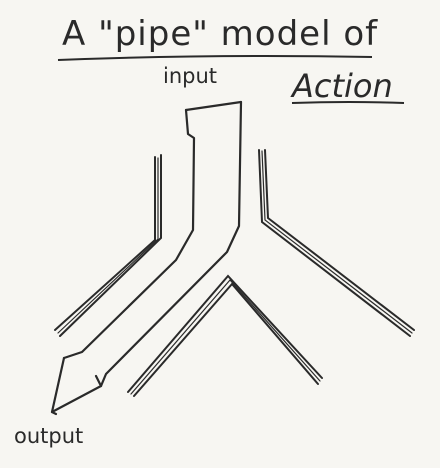  I want to click on input-label: input, so click(190, 76).